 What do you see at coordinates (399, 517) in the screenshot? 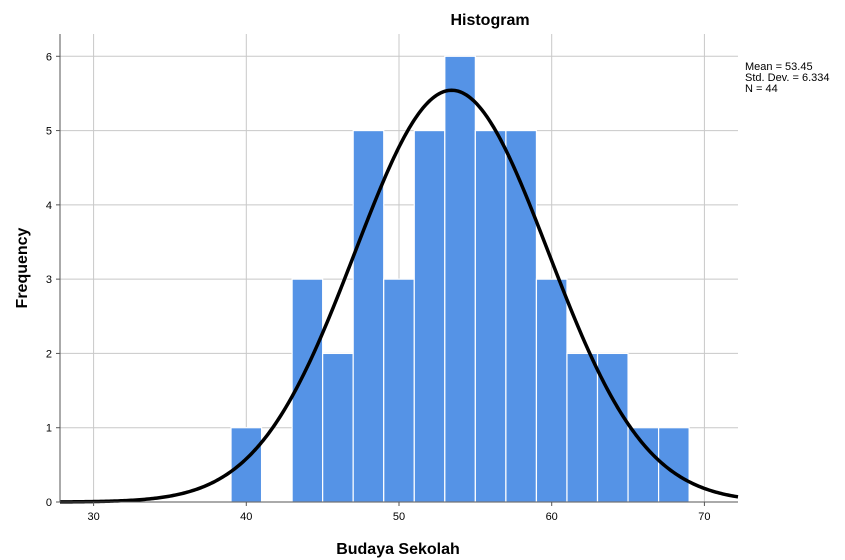
I see `x-tick-label: 50` at bounding box center [399, 517].